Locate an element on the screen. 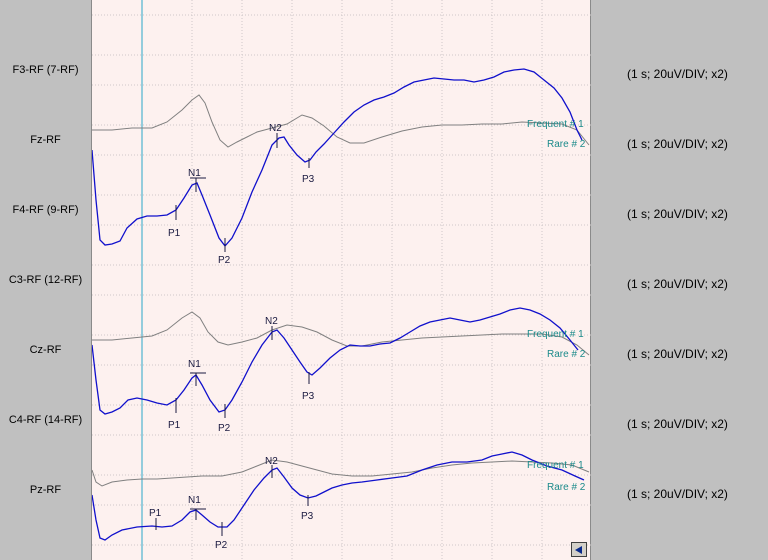 This screenshot has width=768, height=560. scroll-left-button is located at coordinates (579, 549).